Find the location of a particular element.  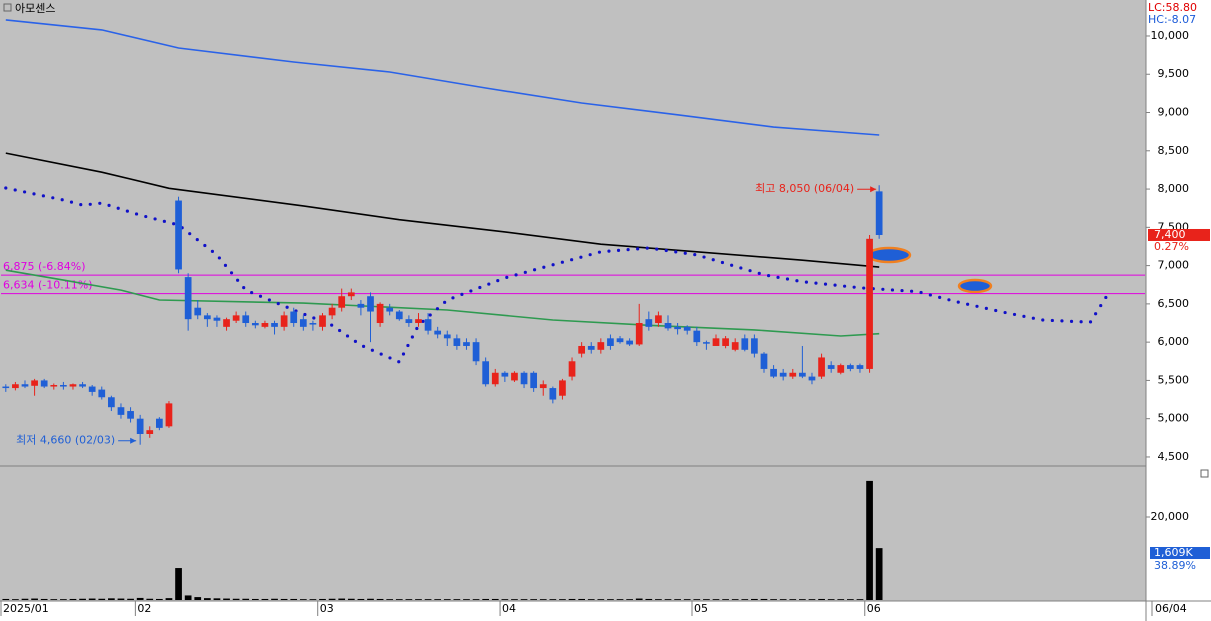

y-tick-label: 6,500 is located at coordinates (1174, 303).